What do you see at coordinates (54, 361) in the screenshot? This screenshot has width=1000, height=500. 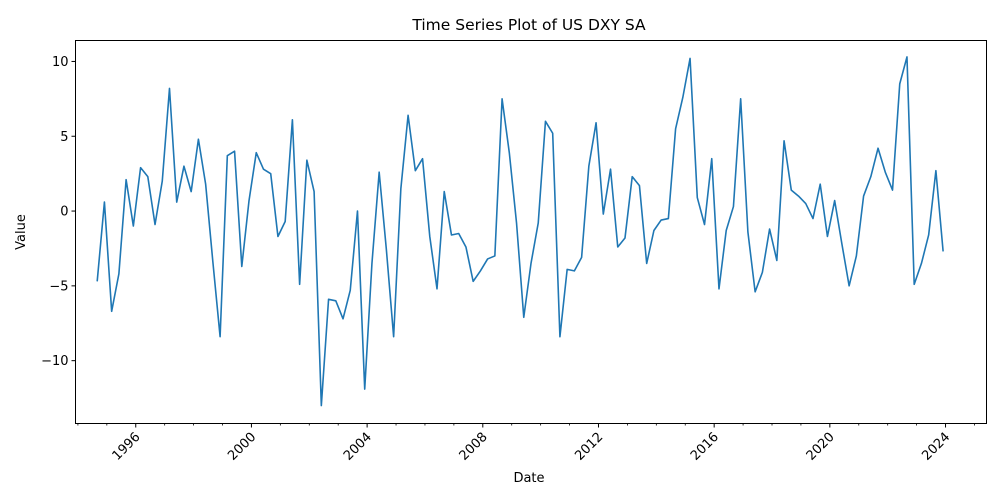 I see `y-tick-label: −10` at bounding box center [54, 361].